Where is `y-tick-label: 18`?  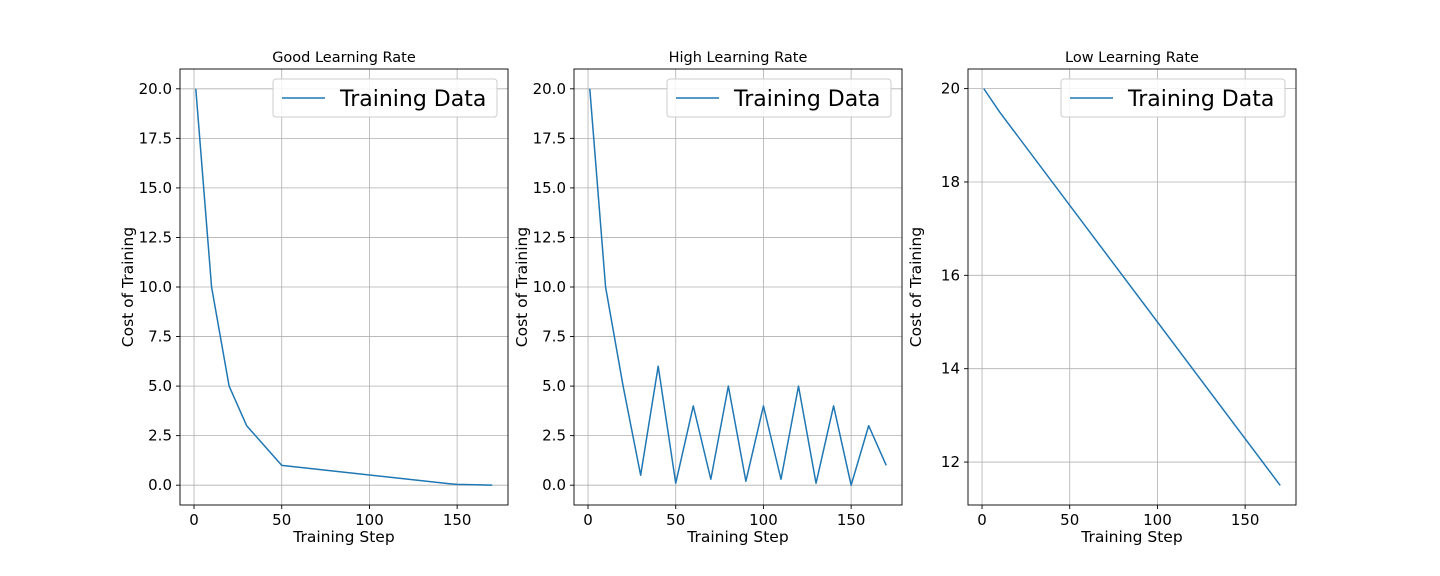
y-tick-label: 18 is located at coordinates (950, 182).